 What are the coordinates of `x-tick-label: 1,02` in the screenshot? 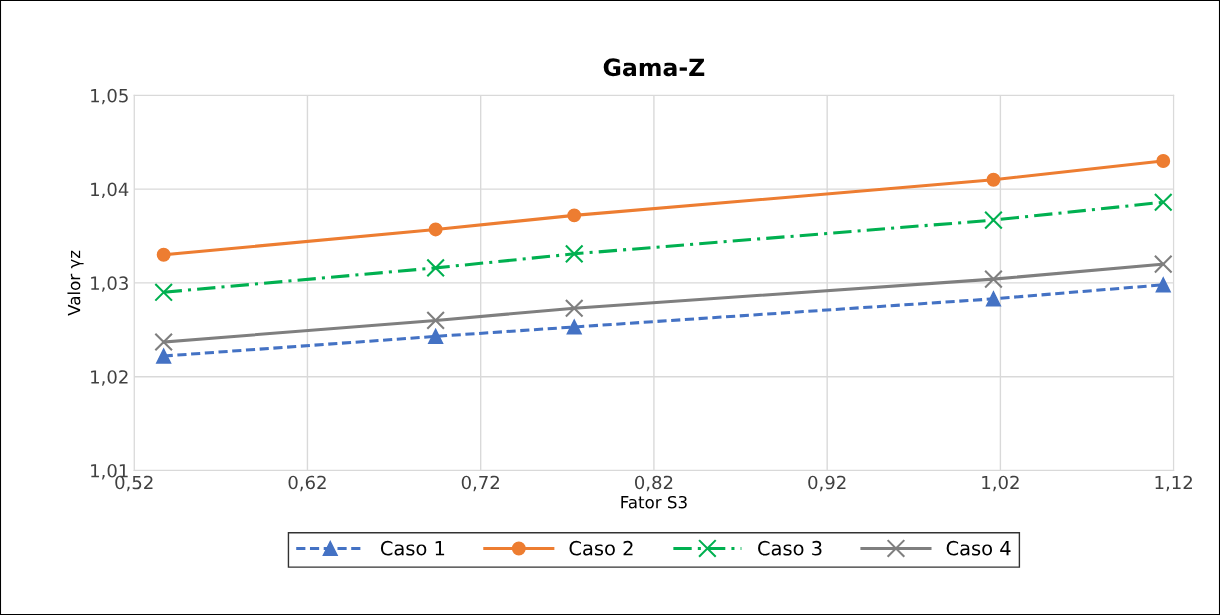 It's located at (1000, 483).